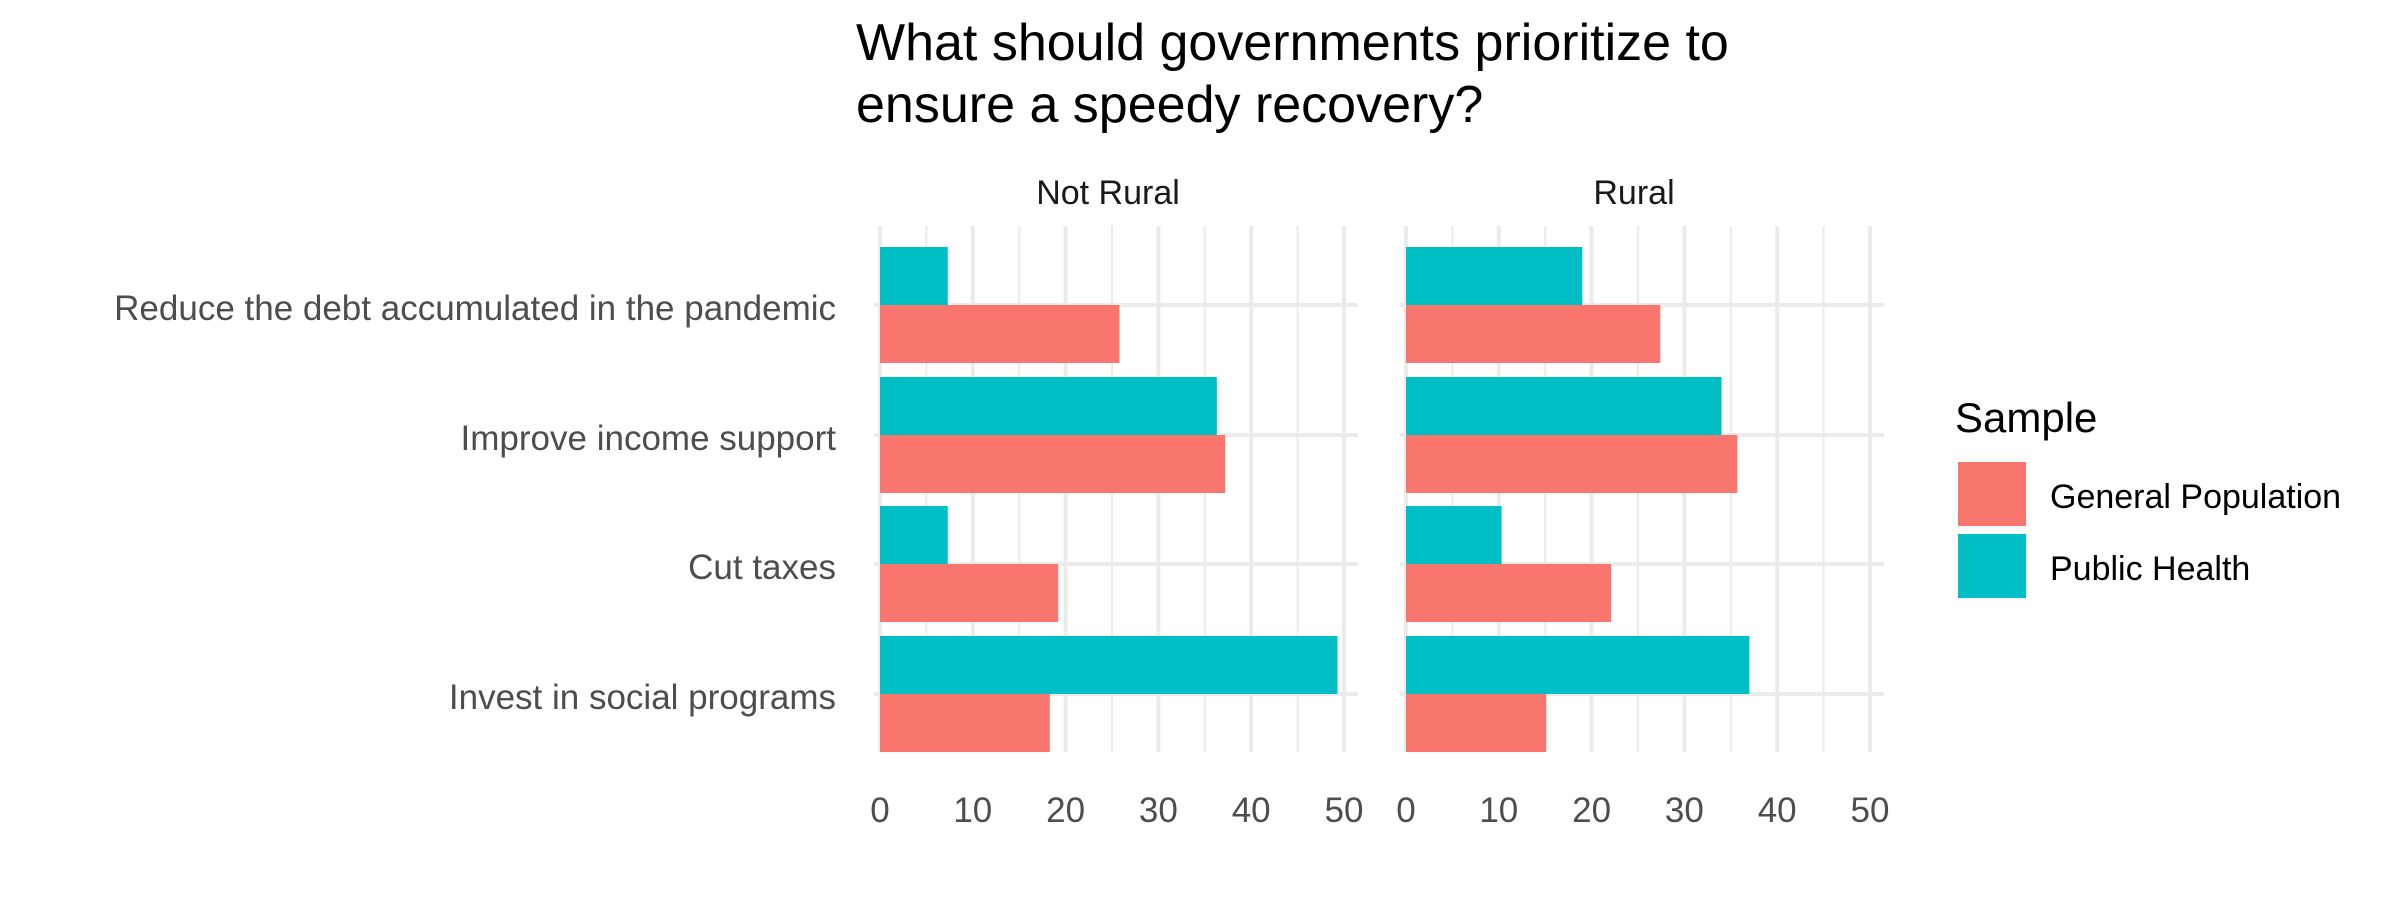 The width and height of the screenshot is (2400, 900). I want to click on legend: Sample General Population Public Health, so click(2148, 496).